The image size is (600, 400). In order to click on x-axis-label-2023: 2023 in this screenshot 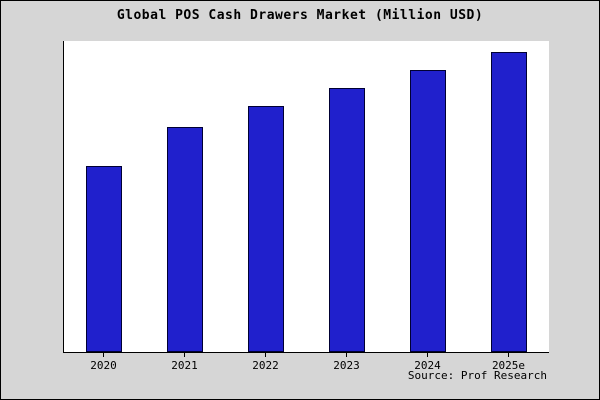, I will do `click(347, 362)`.